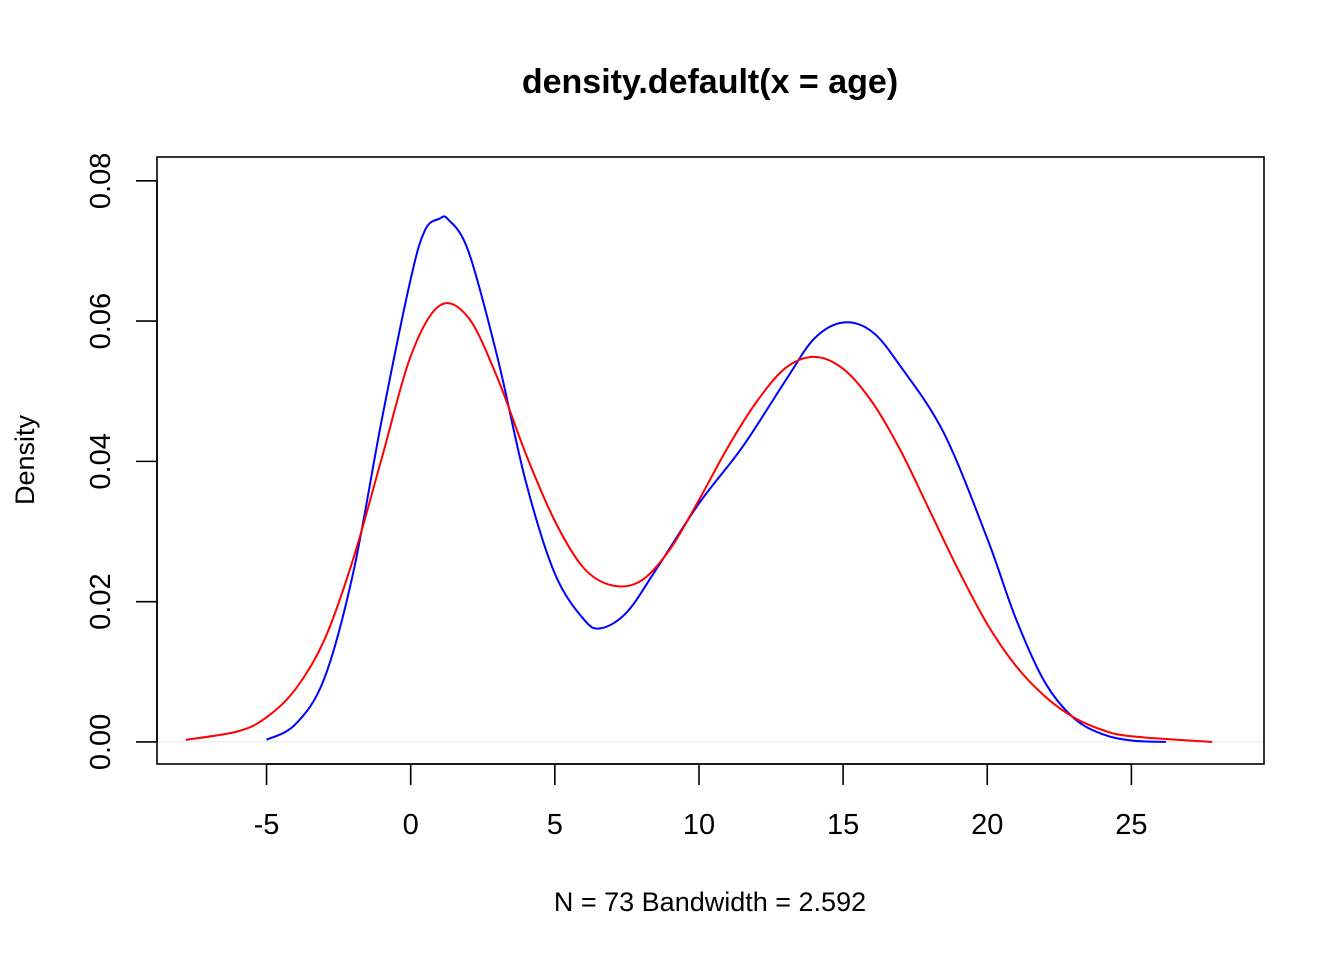 Image resolution: width=1344 pixels, height=960 pixels. I want to click on y-tick-label: 0.04, so click(101, 461).